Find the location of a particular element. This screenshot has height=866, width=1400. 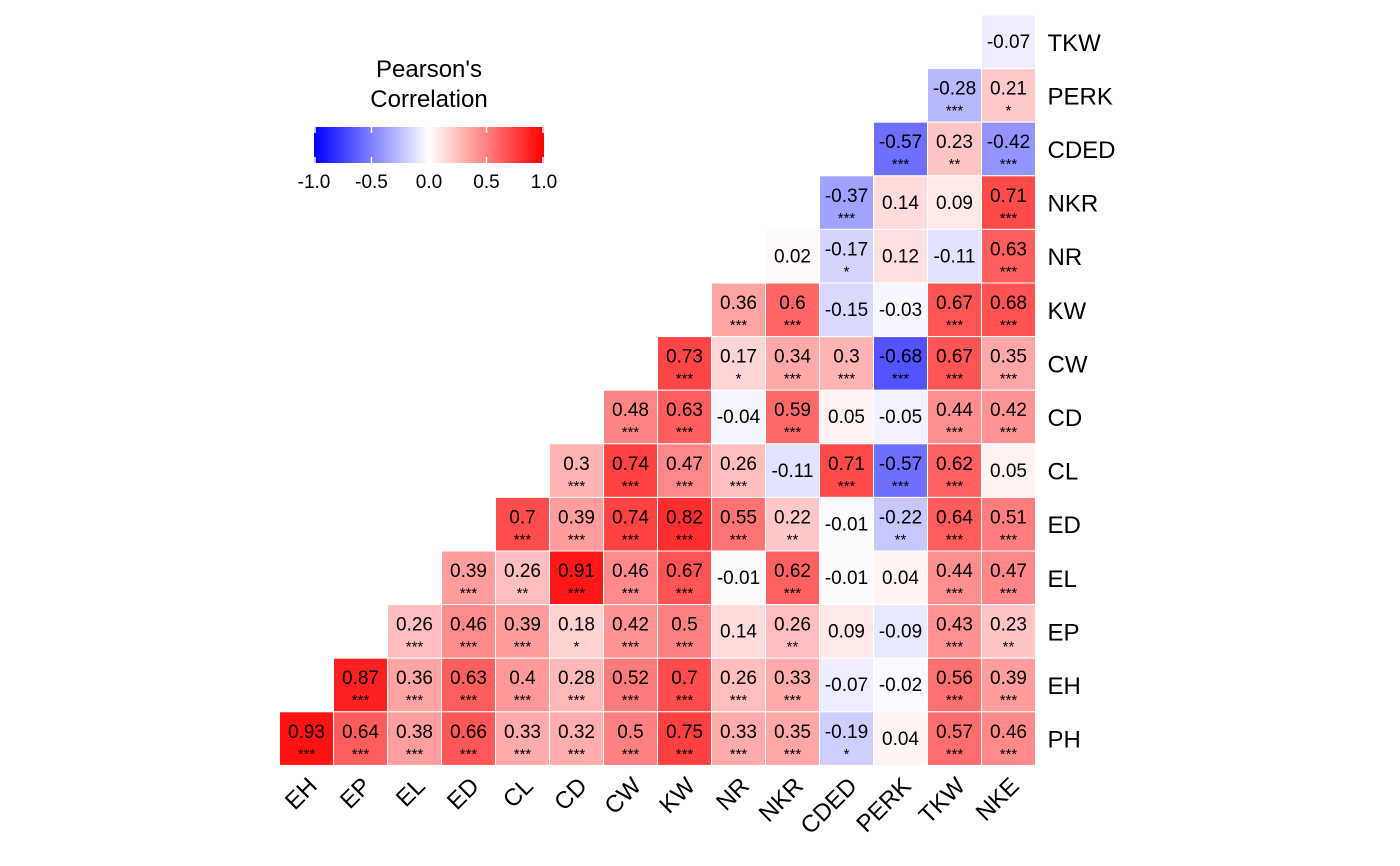

heatmap-cell: 0.91 *** is located at coordinates (576, 578).